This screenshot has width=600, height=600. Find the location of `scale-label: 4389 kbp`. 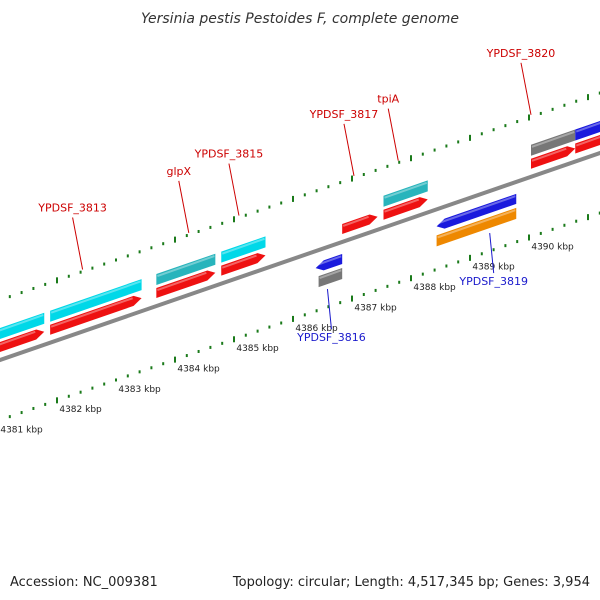

scale-label: 4389 kbp is located at coordinates (493, 268).